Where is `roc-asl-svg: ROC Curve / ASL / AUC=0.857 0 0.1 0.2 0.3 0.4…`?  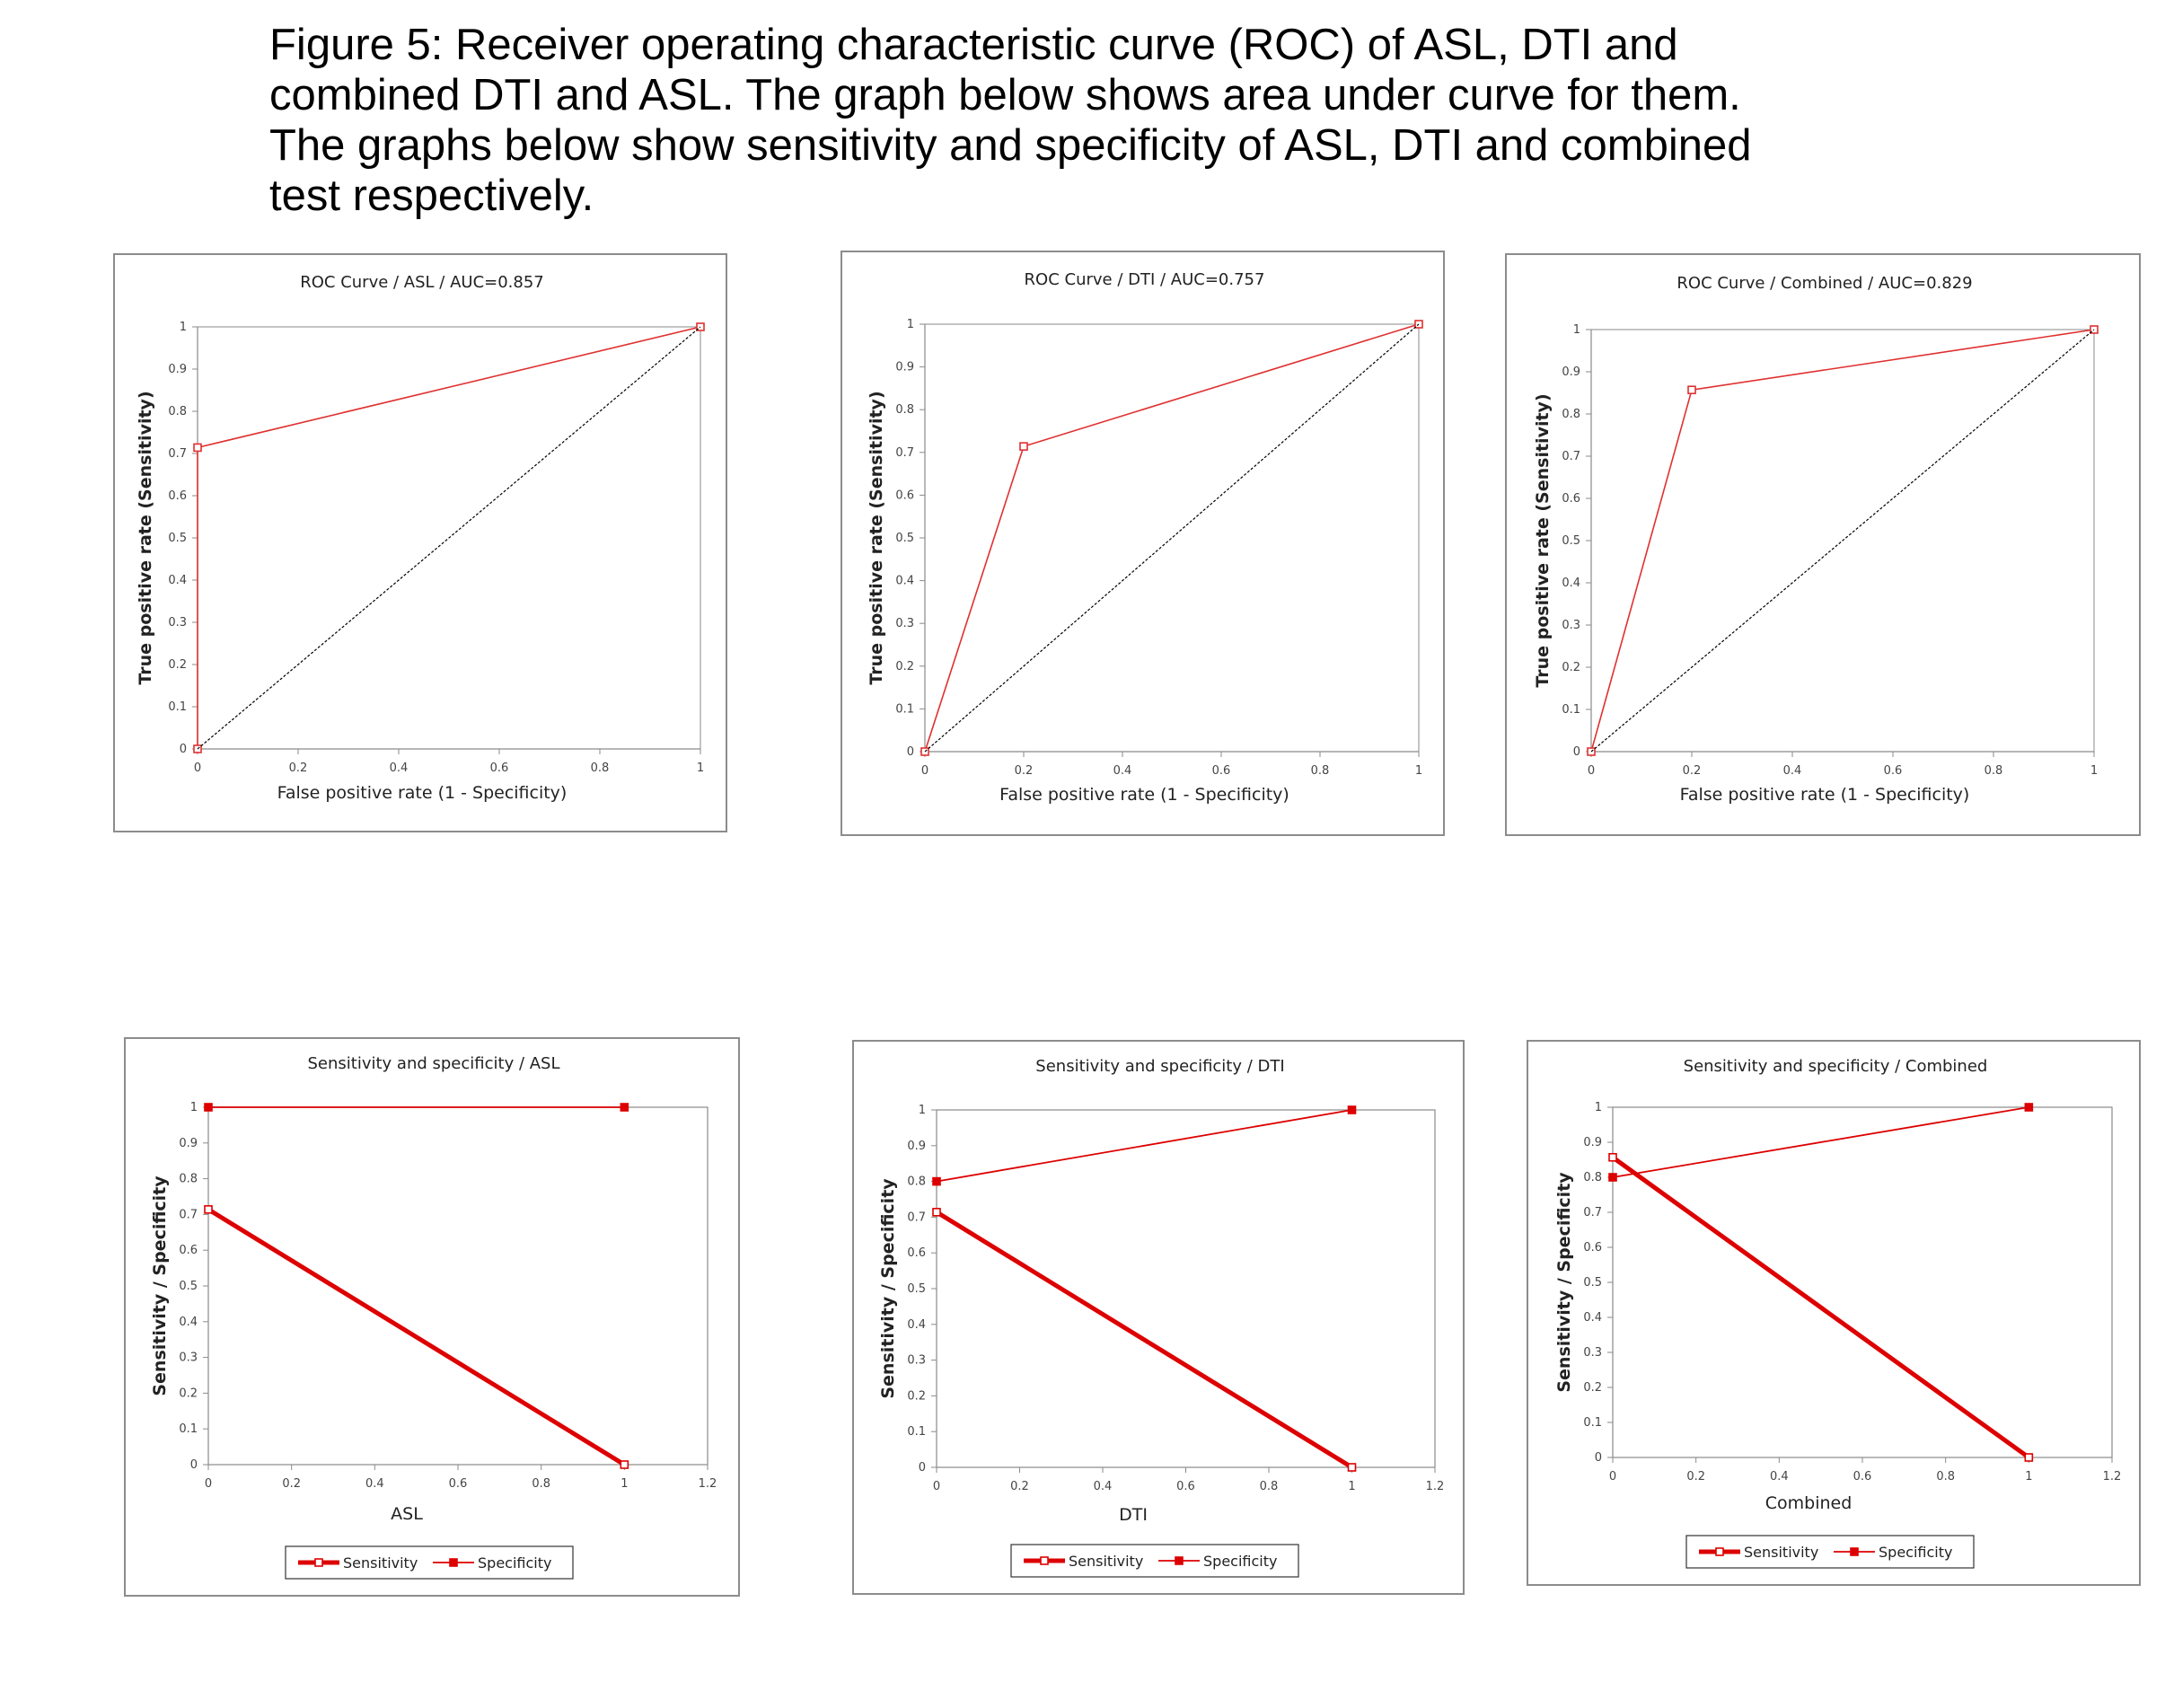
roc-asl-svg: ROC Curve / ASL / AUC=0.857 0 0.1 0.2 0.3 0.4… is located at coordinates (420, 538).